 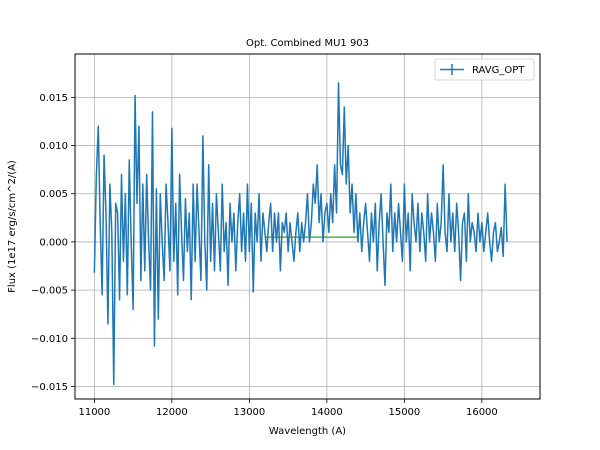 I want to click on x-tick-label: 12000, so click(x=172, y=412).